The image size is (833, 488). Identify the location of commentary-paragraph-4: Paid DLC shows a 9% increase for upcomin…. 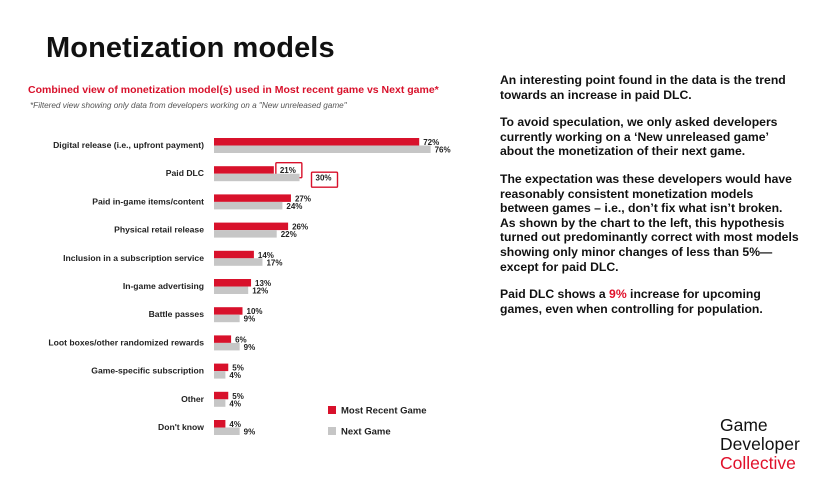
(650, 301).